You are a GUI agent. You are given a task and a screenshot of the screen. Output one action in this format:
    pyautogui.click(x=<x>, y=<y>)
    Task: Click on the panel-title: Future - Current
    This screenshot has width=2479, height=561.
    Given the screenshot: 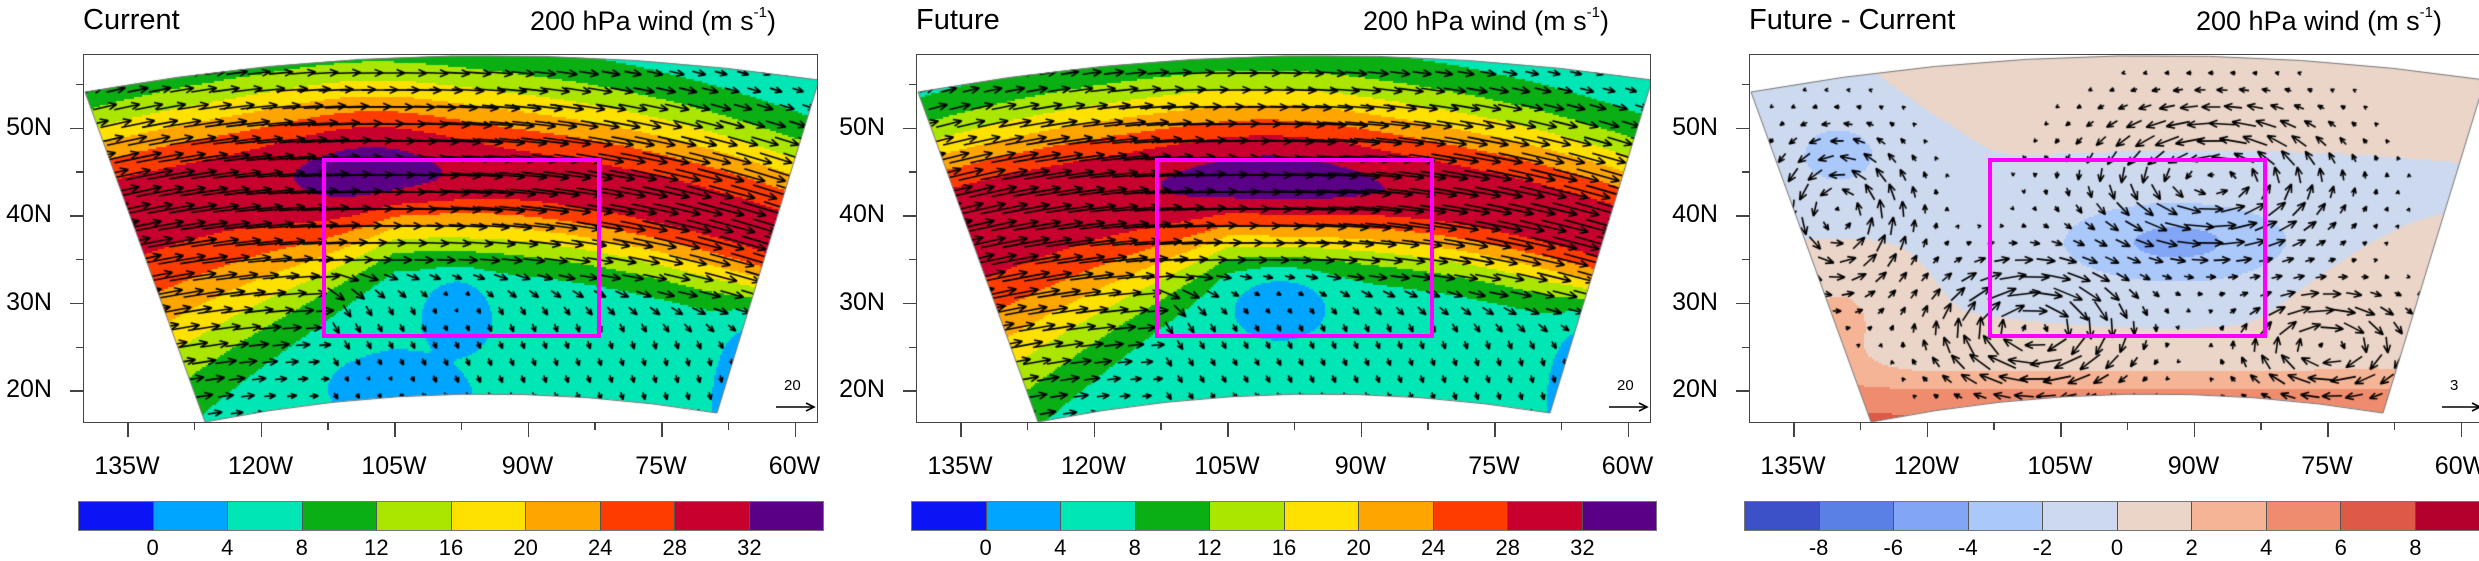 What is the action you would take?
    pyautogui.click(x=1852, y=20)
    